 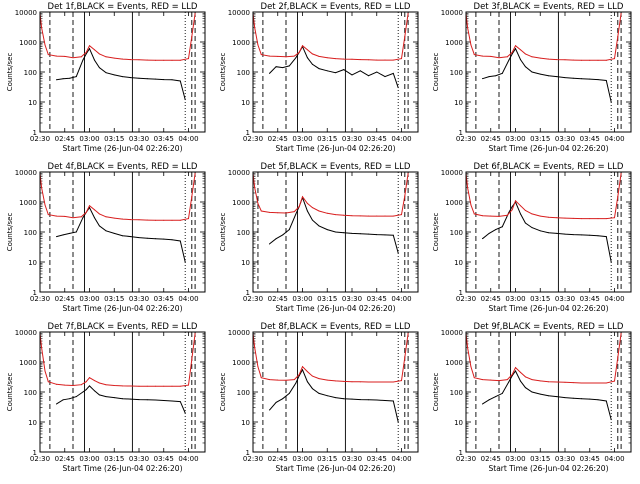 I want to click on y-axis-label: Counts/sec, so click(x=223, y=72).